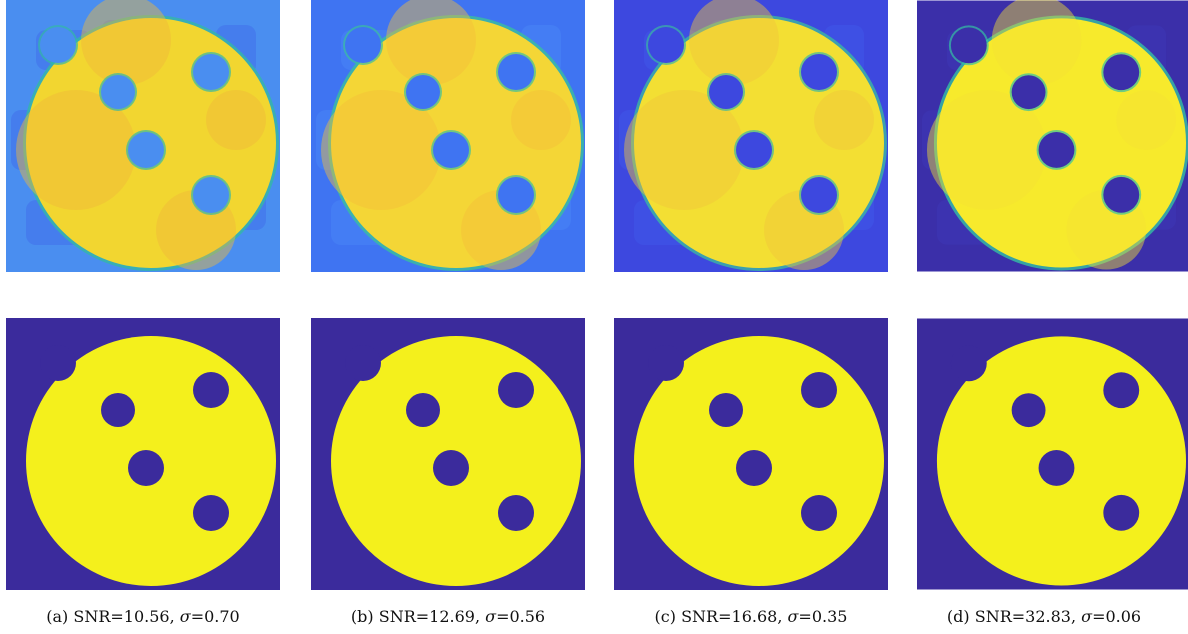 This screenshot has width=1188, height=634. I want to click on segmentation-image-b, so click(448, 454).